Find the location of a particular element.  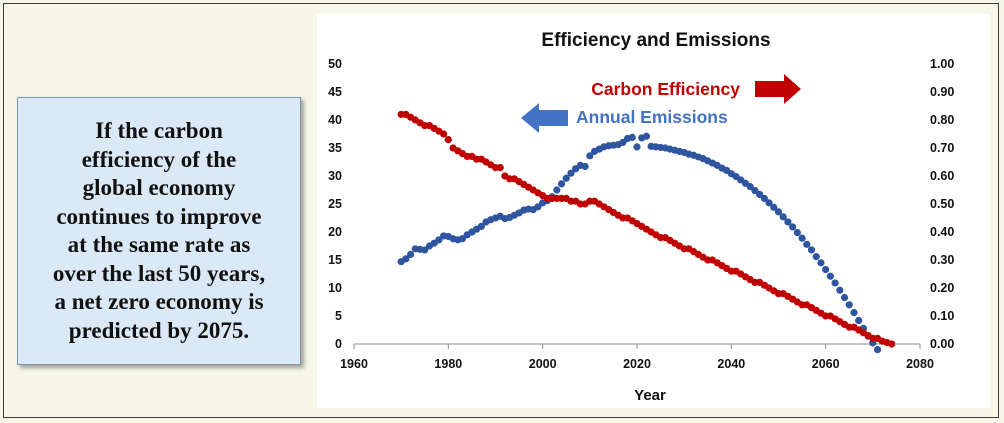

y2-tick-label: 0.20 is located at coordinates (942, 288).